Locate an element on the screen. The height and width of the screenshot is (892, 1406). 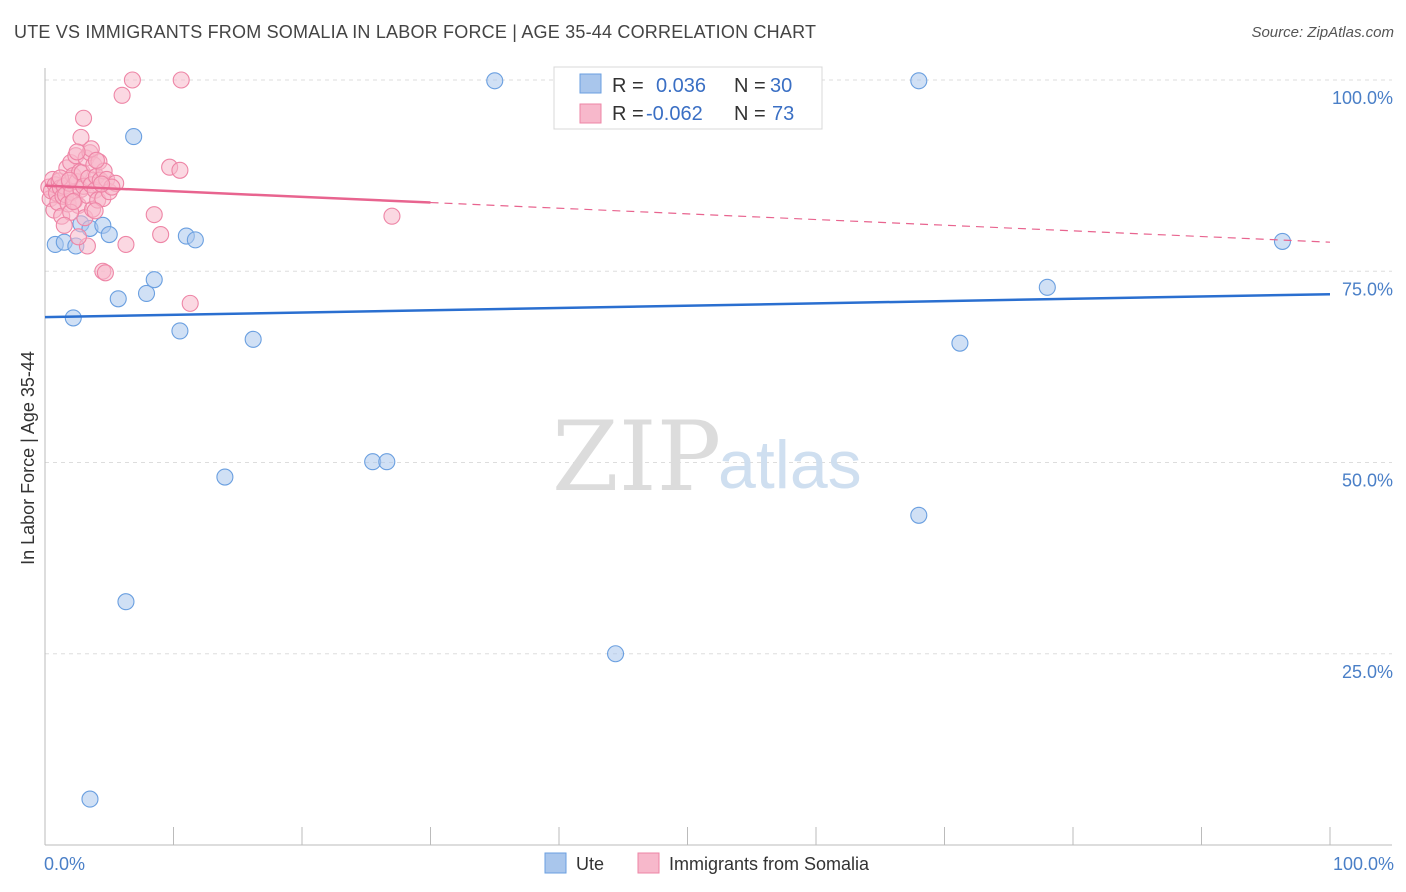
legend-n-label-somalia: N = is located at coordinates (750, 114).